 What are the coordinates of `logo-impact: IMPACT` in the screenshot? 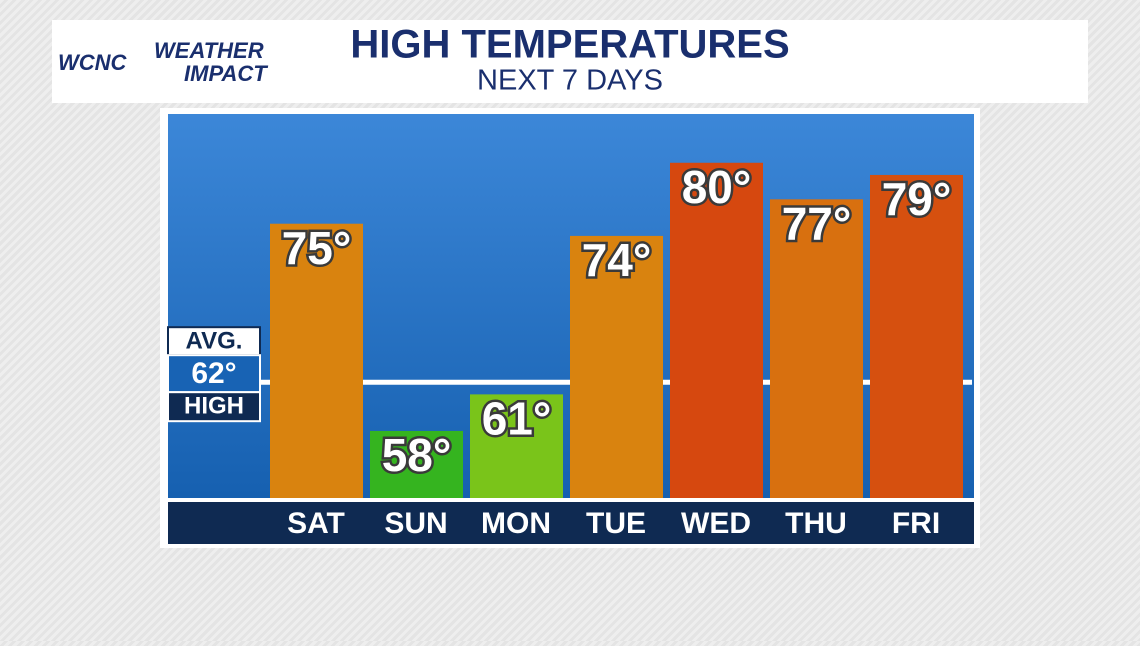 It's located at (226, 73).